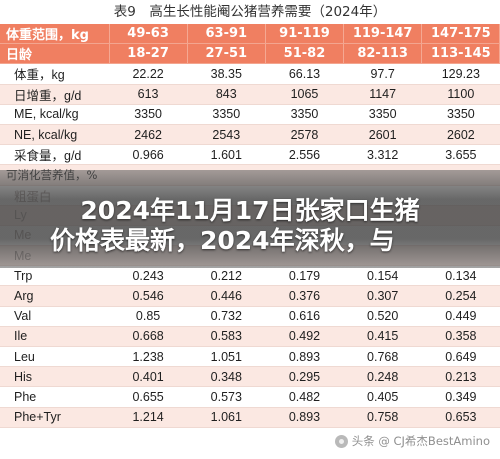 This screenshot has height=459, width=500. I want to click on table-row: Phe 0.655 0.573 0.482 0.405 0.349, so click(250, 397).